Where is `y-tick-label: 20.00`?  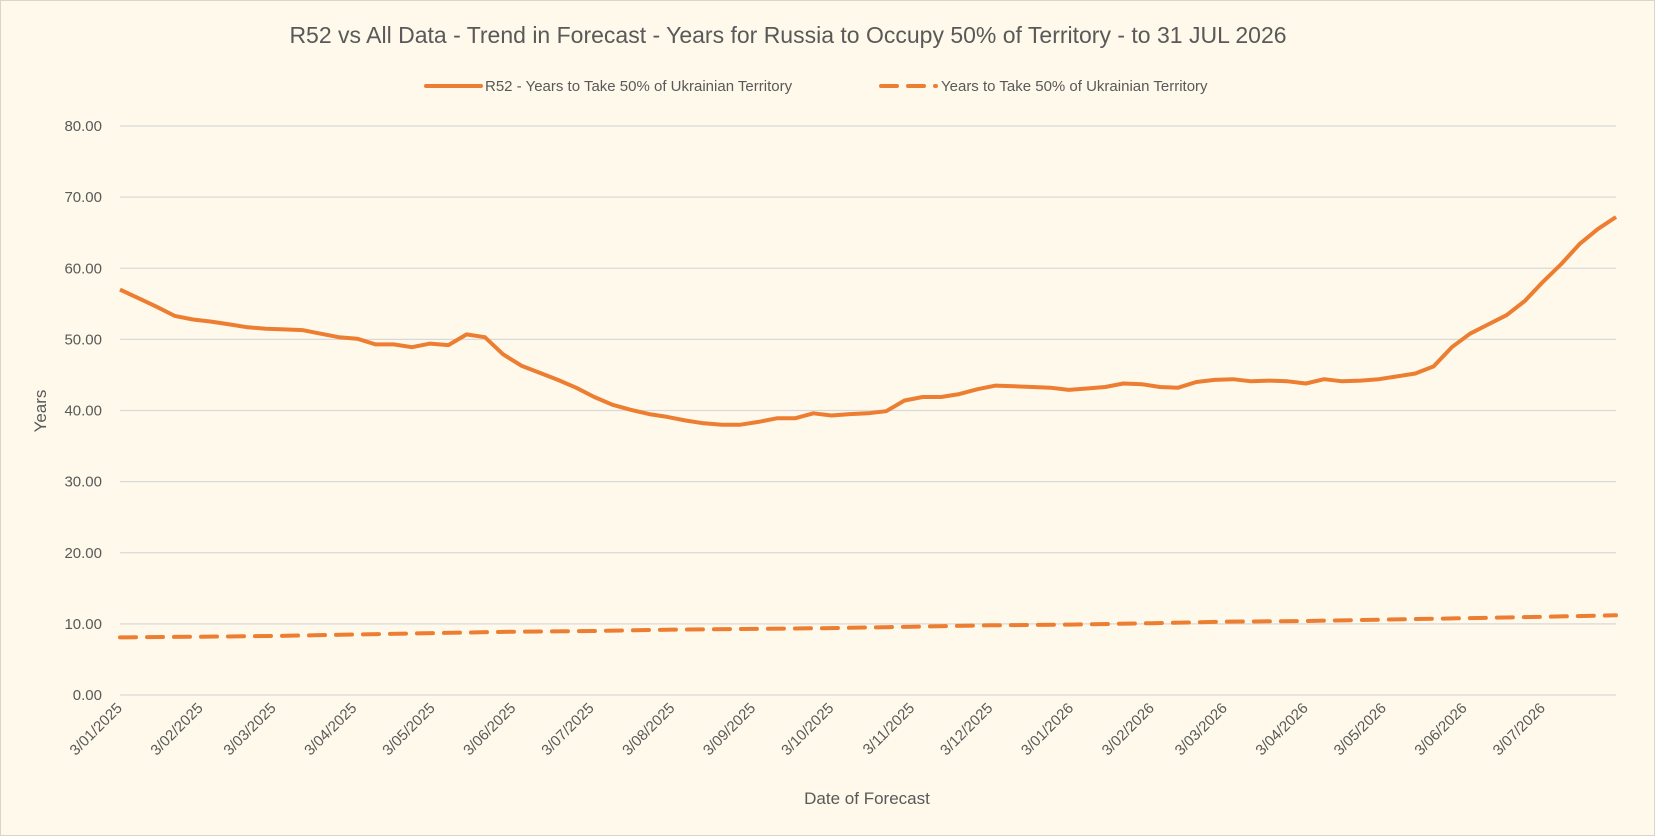 y-tick-label: 20.00 is located at coordinates (83, 553).